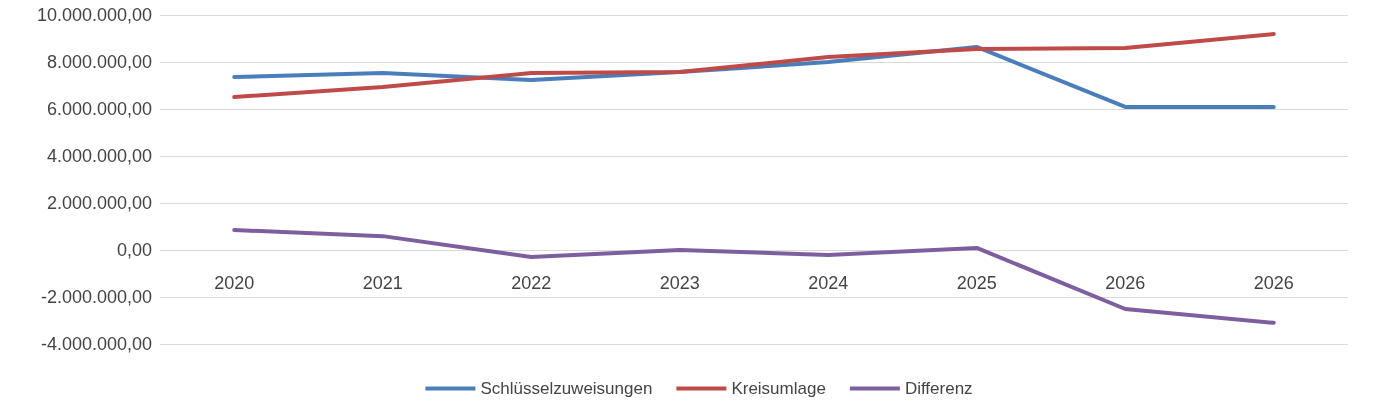 This screenshot has height=408, width=1398. Describe the element at coordinates (976, 283) in the screenshot. I see `x-tick-label: 2025` at that location.